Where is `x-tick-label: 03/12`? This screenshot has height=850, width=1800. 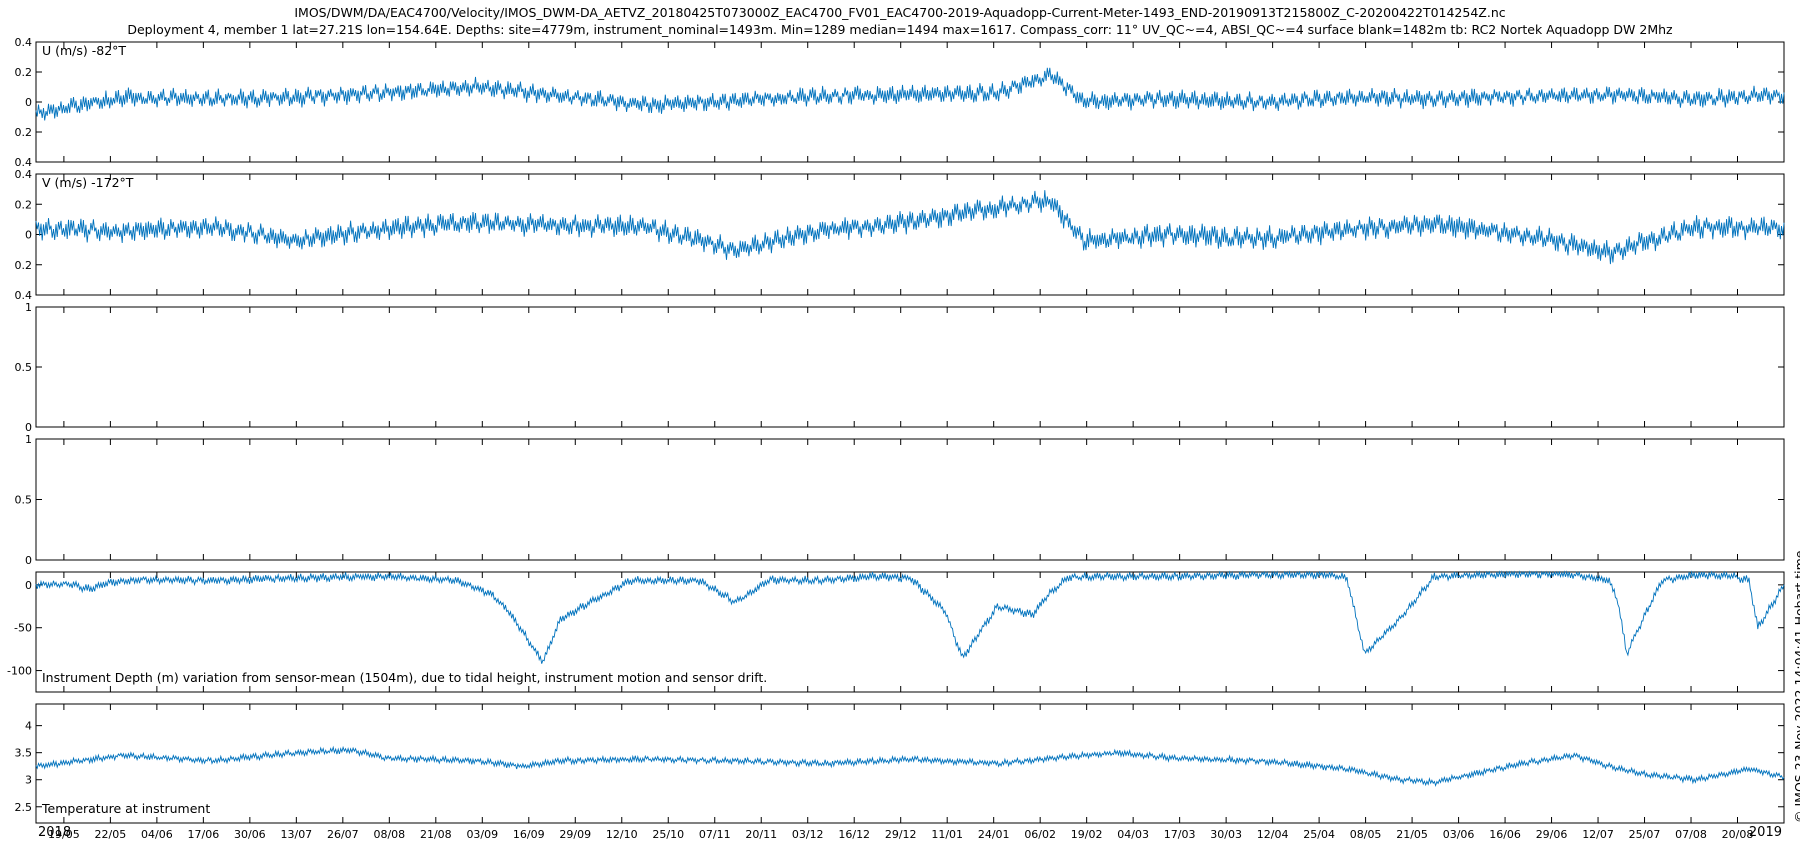 x-tick-label: 03/12 is located at coordinates (808, 834).